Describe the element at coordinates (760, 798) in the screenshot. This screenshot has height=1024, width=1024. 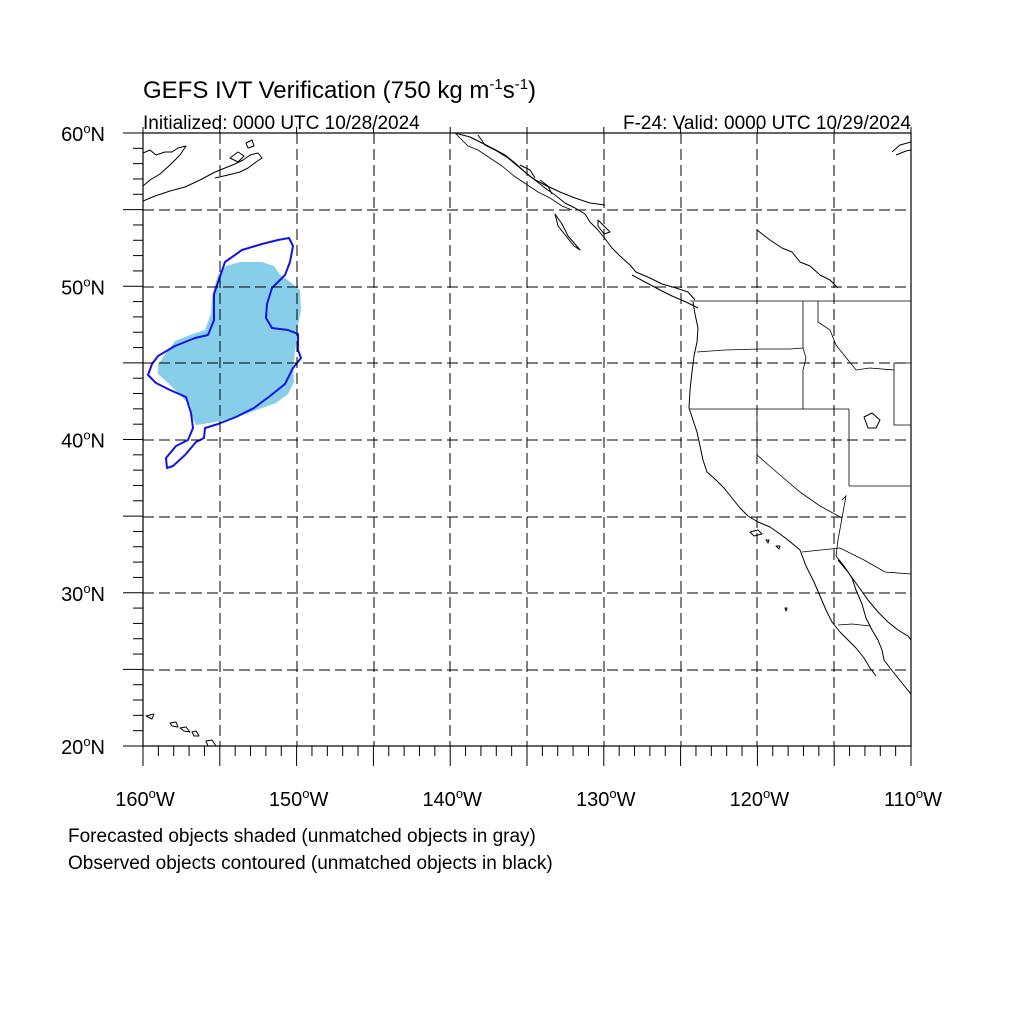
I see `longitude-label: 120oW` at that location.